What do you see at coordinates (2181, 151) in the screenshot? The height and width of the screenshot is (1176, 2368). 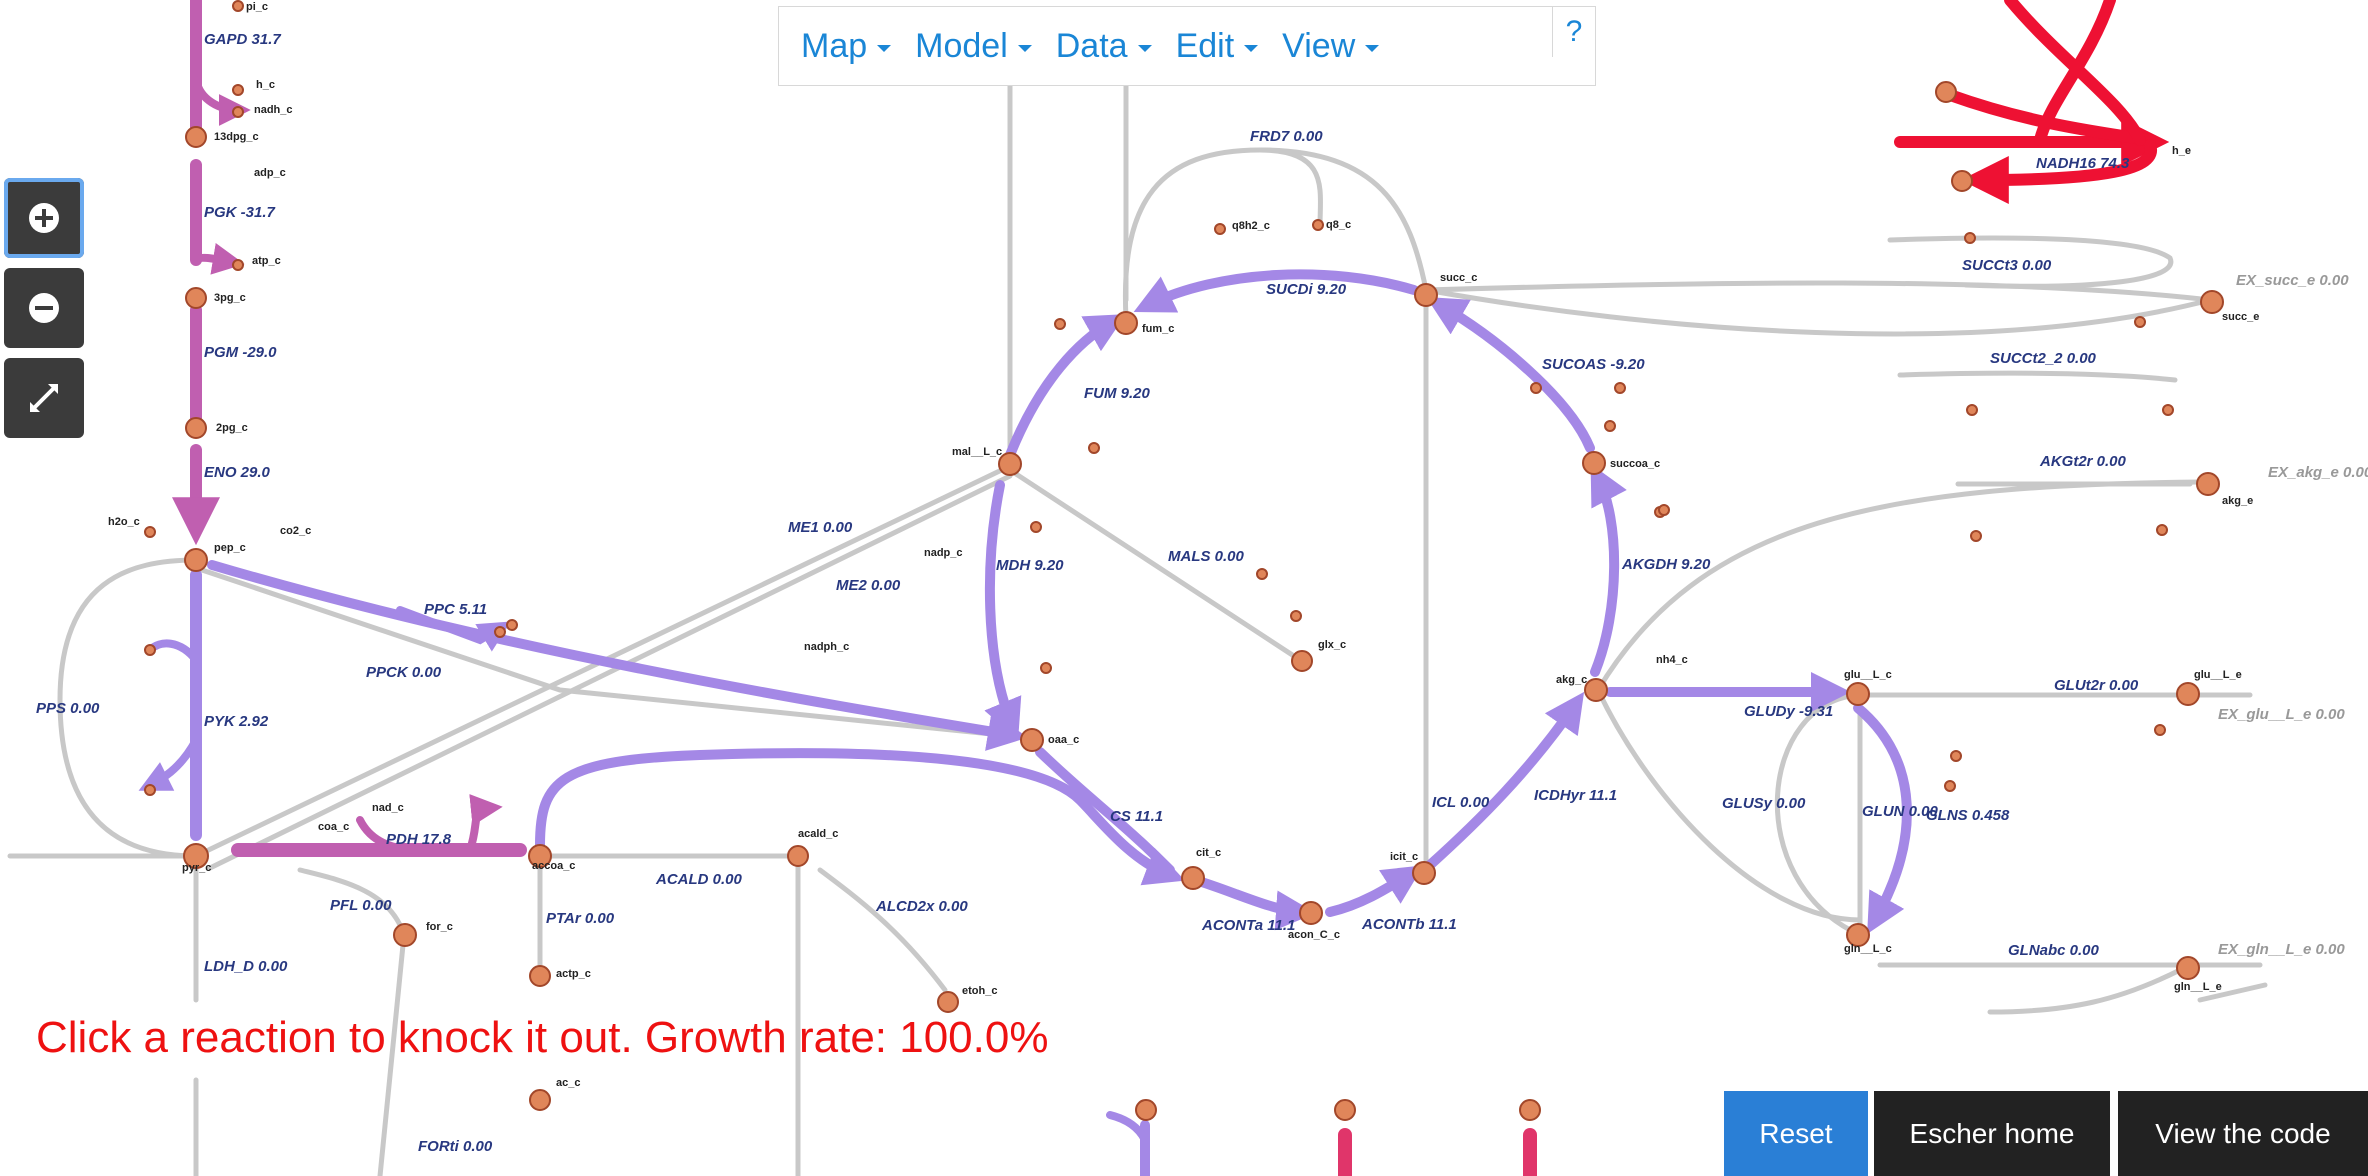 I see `svg-text: h_e` at bounding box center [2181, 151].